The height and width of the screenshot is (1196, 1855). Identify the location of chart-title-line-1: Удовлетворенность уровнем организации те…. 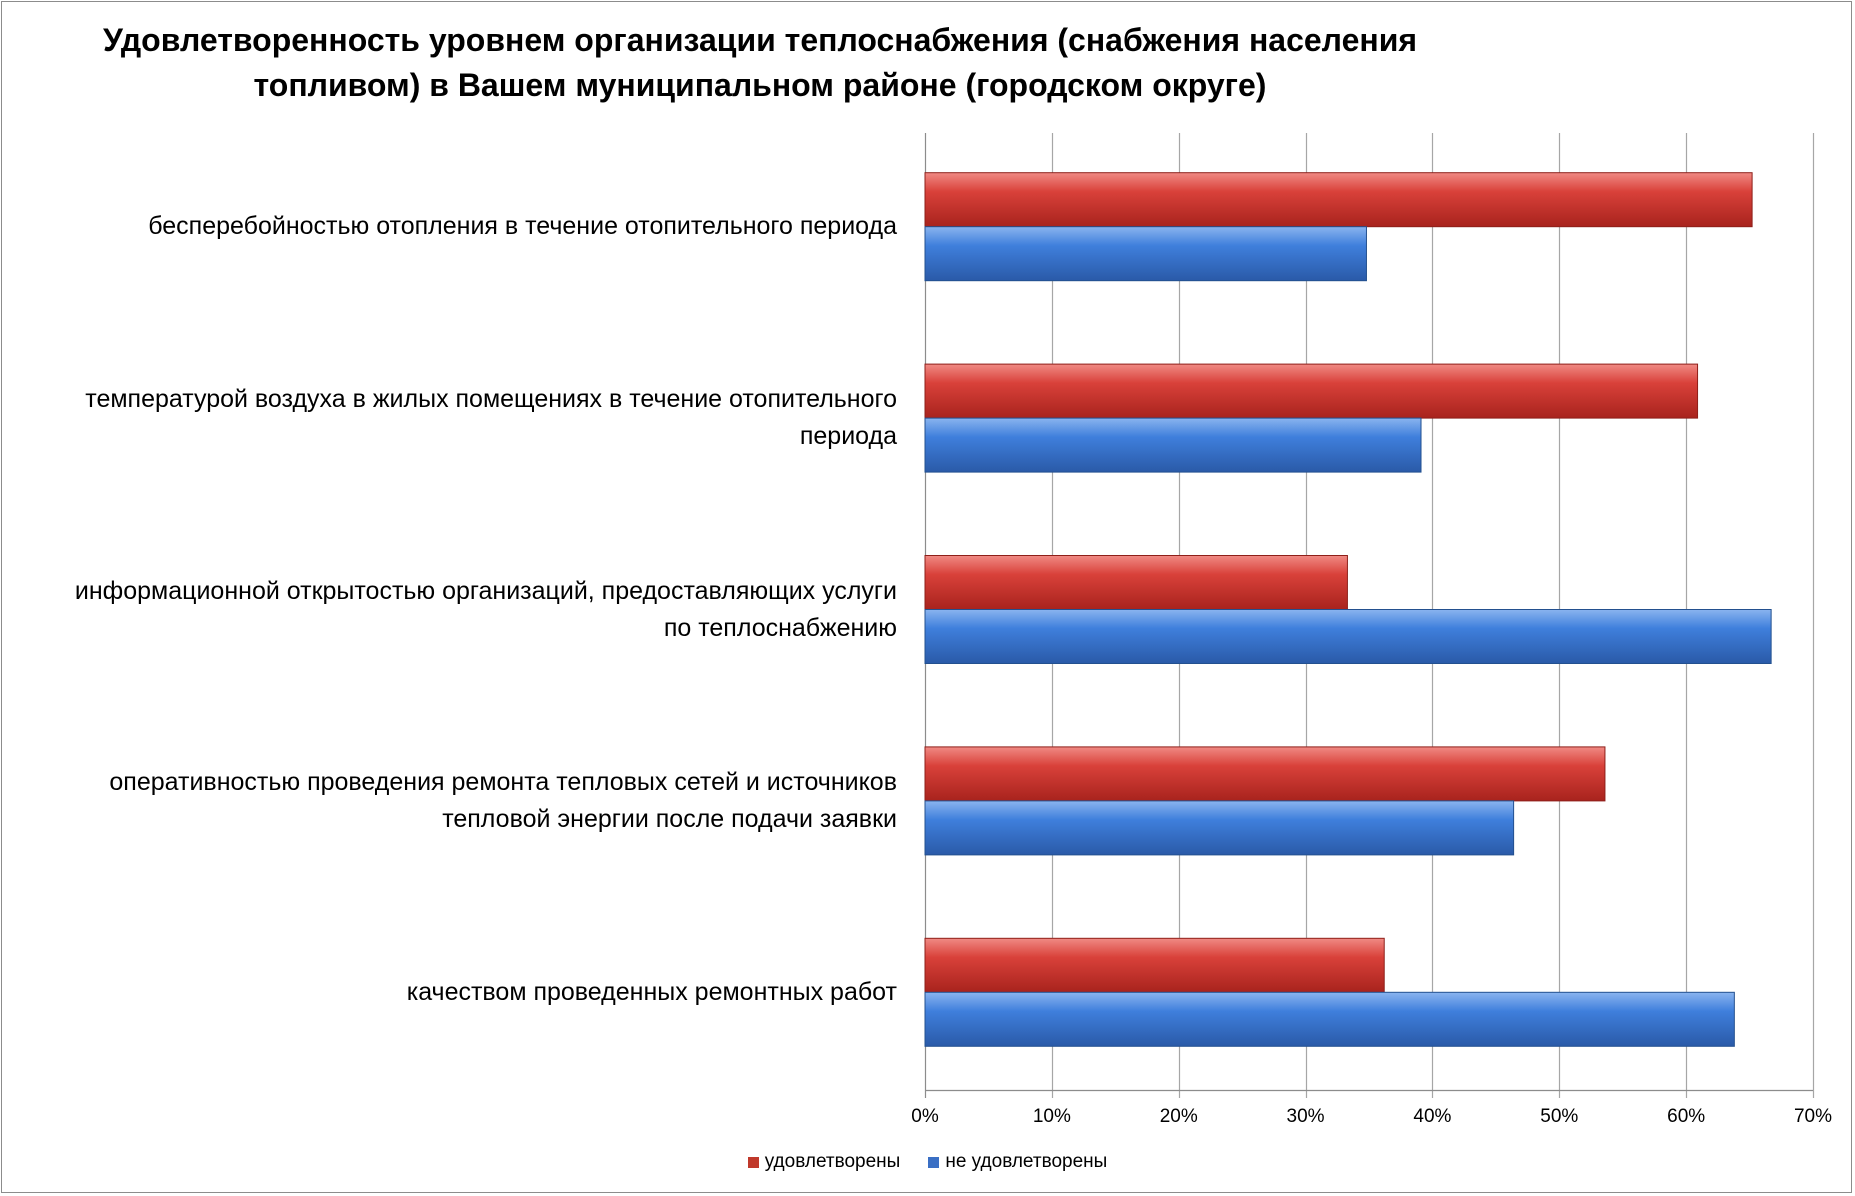
(760, 40).